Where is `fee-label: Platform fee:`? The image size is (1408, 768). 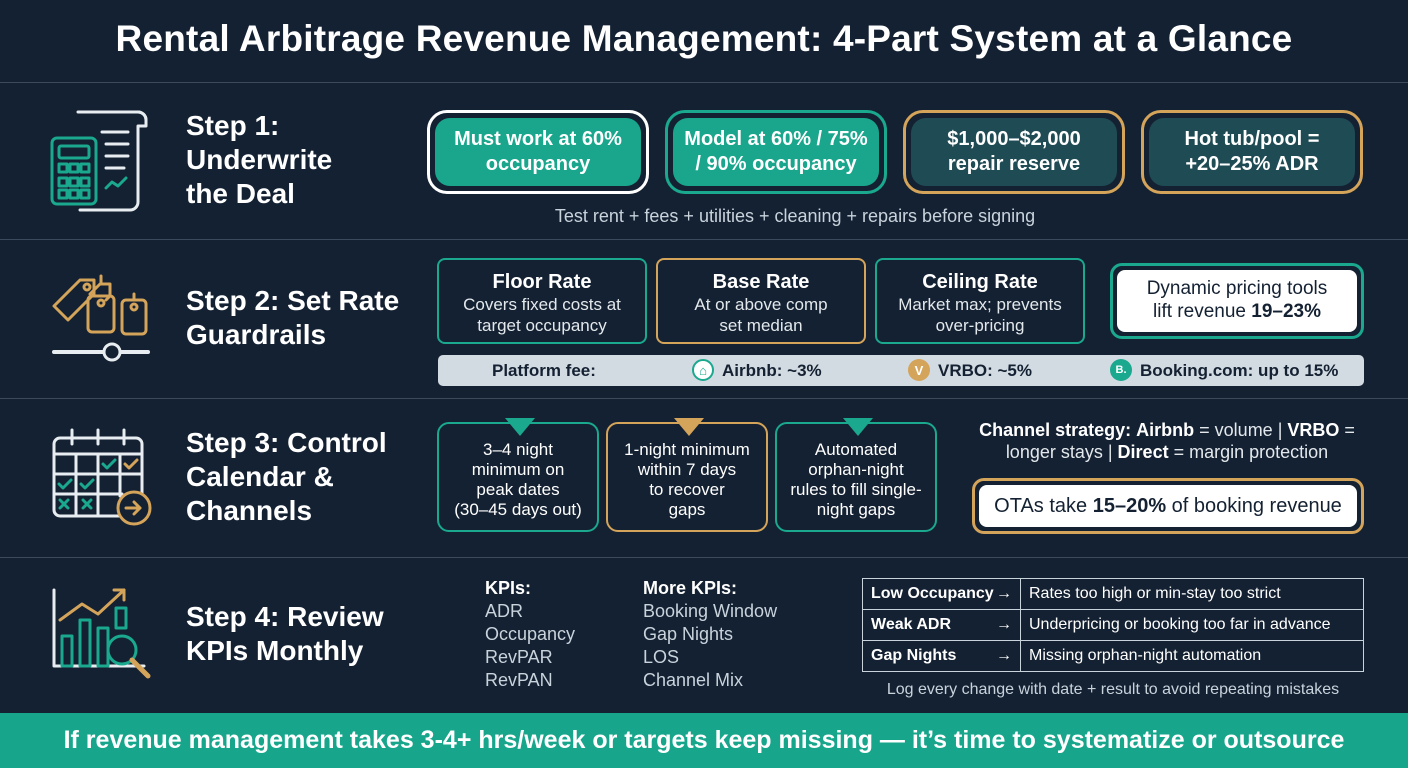
fee-label: Platform fee: is located at coordinates (544, 370).